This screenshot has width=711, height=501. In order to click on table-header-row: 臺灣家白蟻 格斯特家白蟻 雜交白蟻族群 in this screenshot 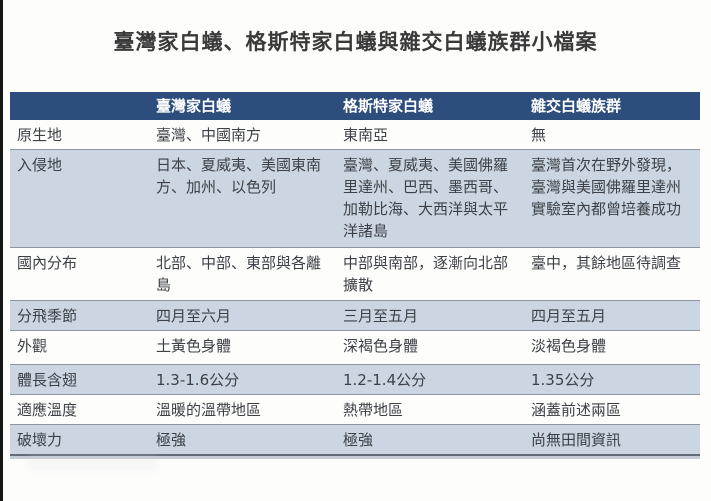, I will do `click(355, 106)`.